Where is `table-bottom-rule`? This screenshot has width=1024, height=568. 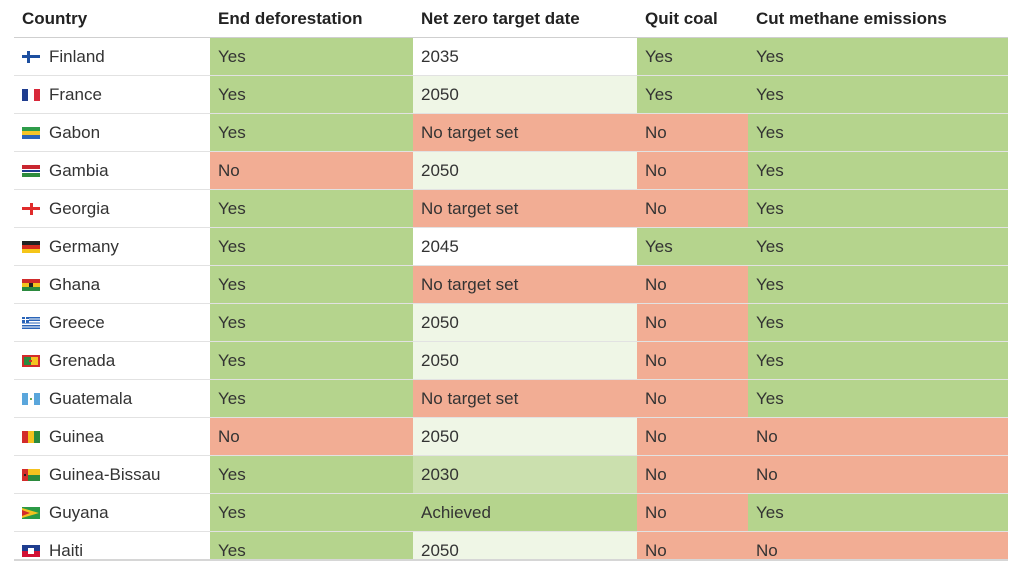
table-bottom-rule is located at coordinates (511, 560).